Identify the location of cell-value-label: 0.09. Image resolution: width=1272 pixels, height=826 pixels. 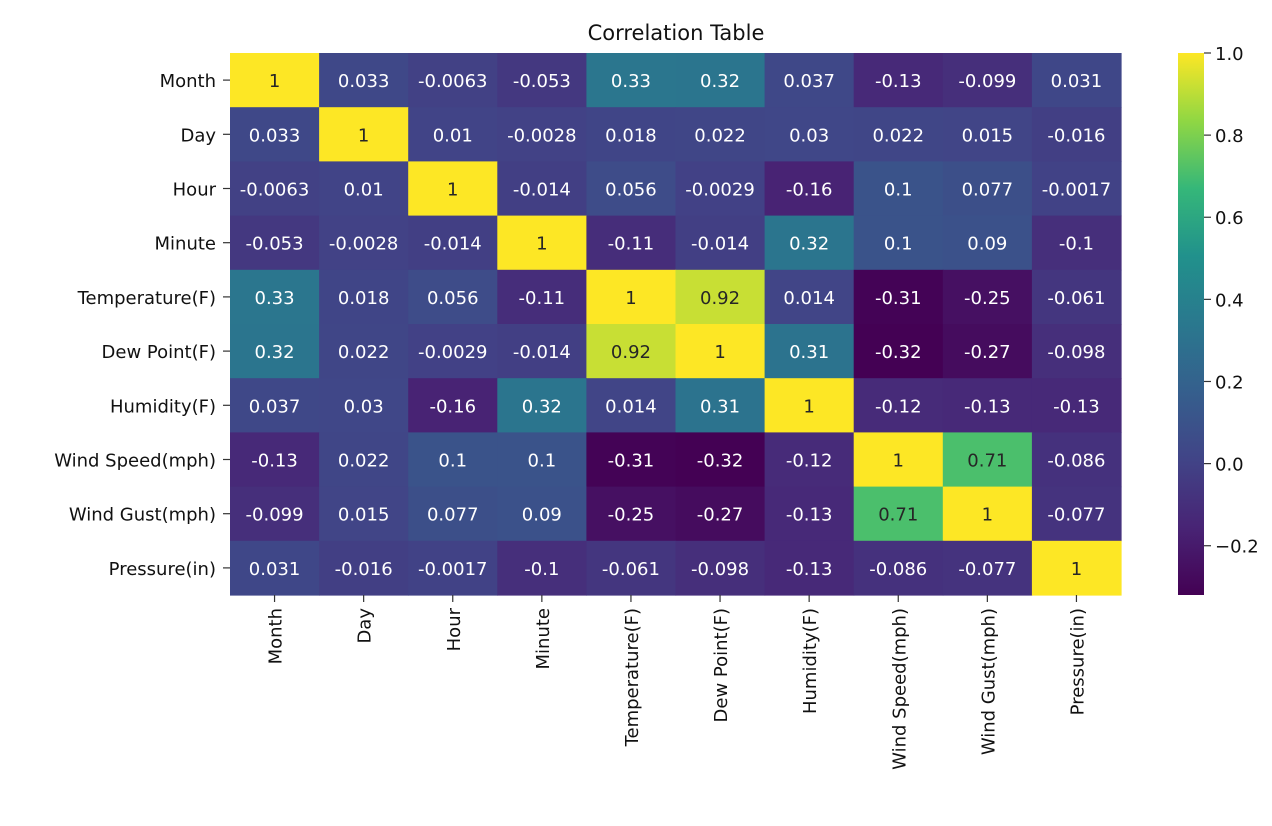
(542, 515).